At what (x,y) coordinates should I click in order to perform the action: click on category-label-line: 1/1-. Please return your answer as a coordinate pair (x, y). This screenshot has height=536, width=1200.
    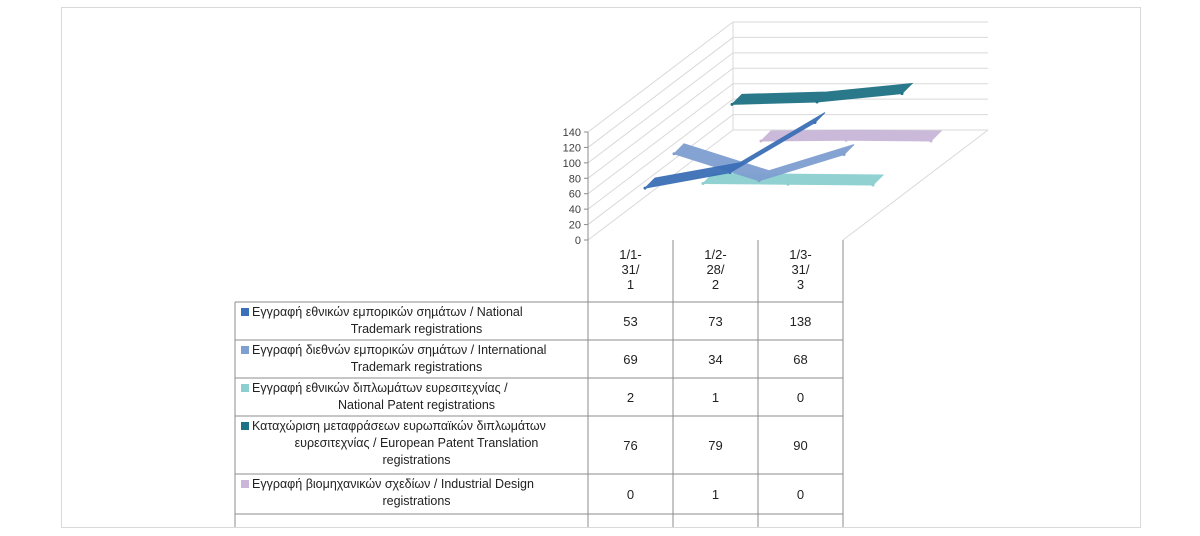
    Looking at the image, I should click on (630, 254).